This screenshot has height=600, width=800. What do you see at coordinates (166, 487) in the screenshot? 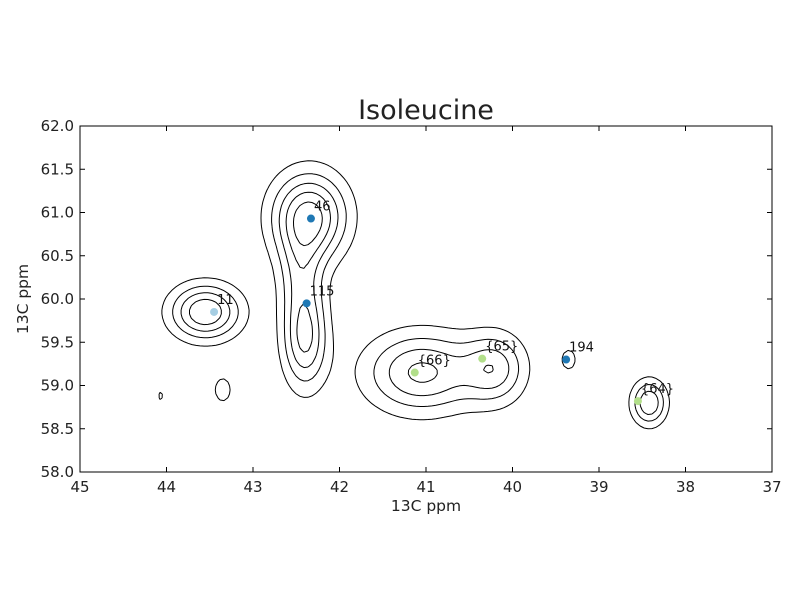
I see `x-tick-label: 44` at bounding box center [166, 487].